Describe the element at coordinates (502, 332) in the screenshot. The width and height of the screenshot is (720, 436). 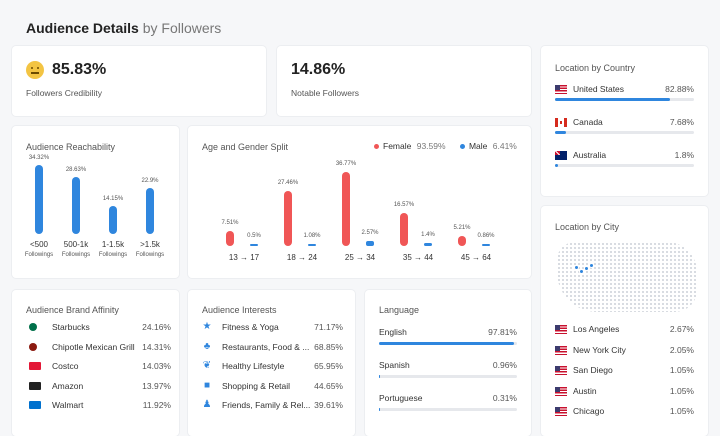
I see `language-value: 97.81%` at that location.